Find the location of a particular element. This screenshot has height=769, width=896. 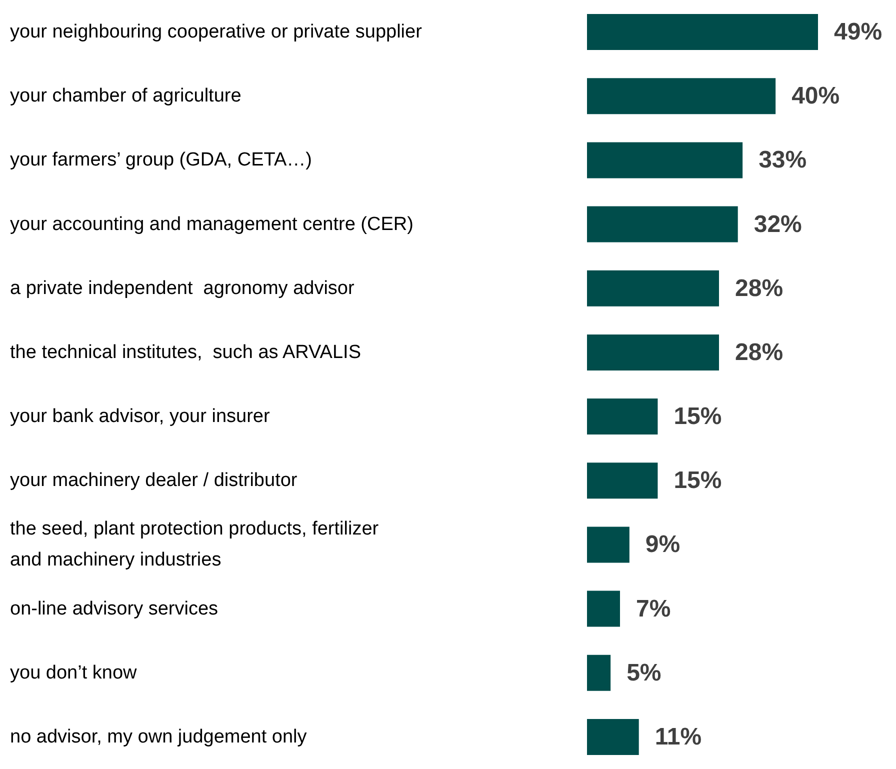

y-tick-label: your machinery dealer / distributor is located at coordinates (154, 481).